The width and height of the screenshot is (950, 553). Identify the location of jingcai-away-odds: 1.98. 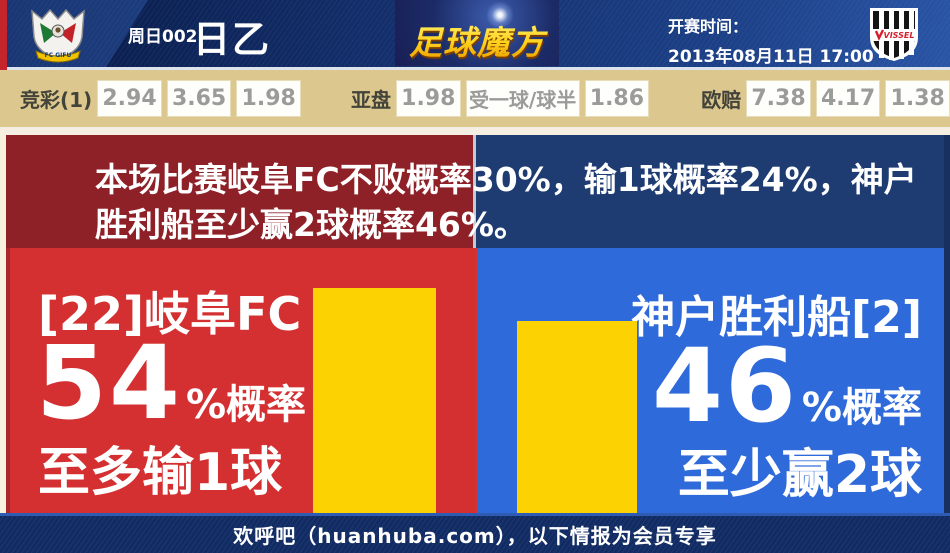
(268, 98).